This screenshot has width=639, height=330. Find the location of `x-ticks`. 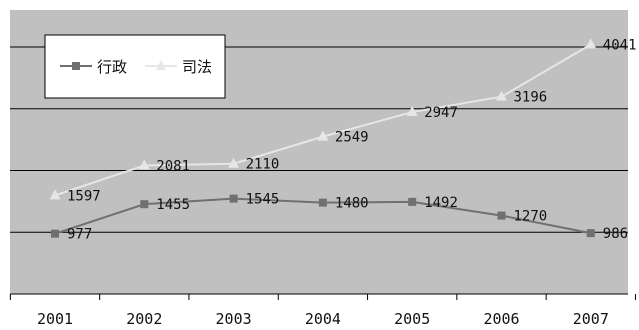

x-ticks is located at coordinates (322, 297).